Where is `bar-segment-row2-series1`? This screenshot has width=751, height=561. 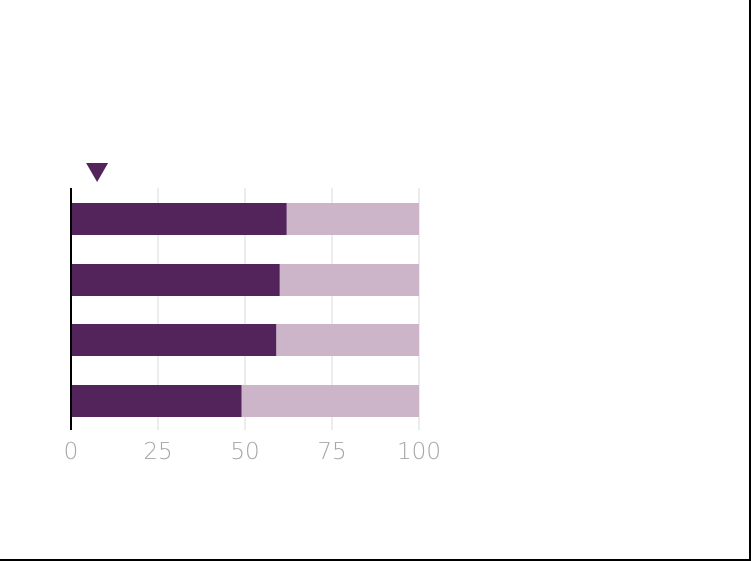
bar-segment-row2-series1 is located at coordinates (175, 280).